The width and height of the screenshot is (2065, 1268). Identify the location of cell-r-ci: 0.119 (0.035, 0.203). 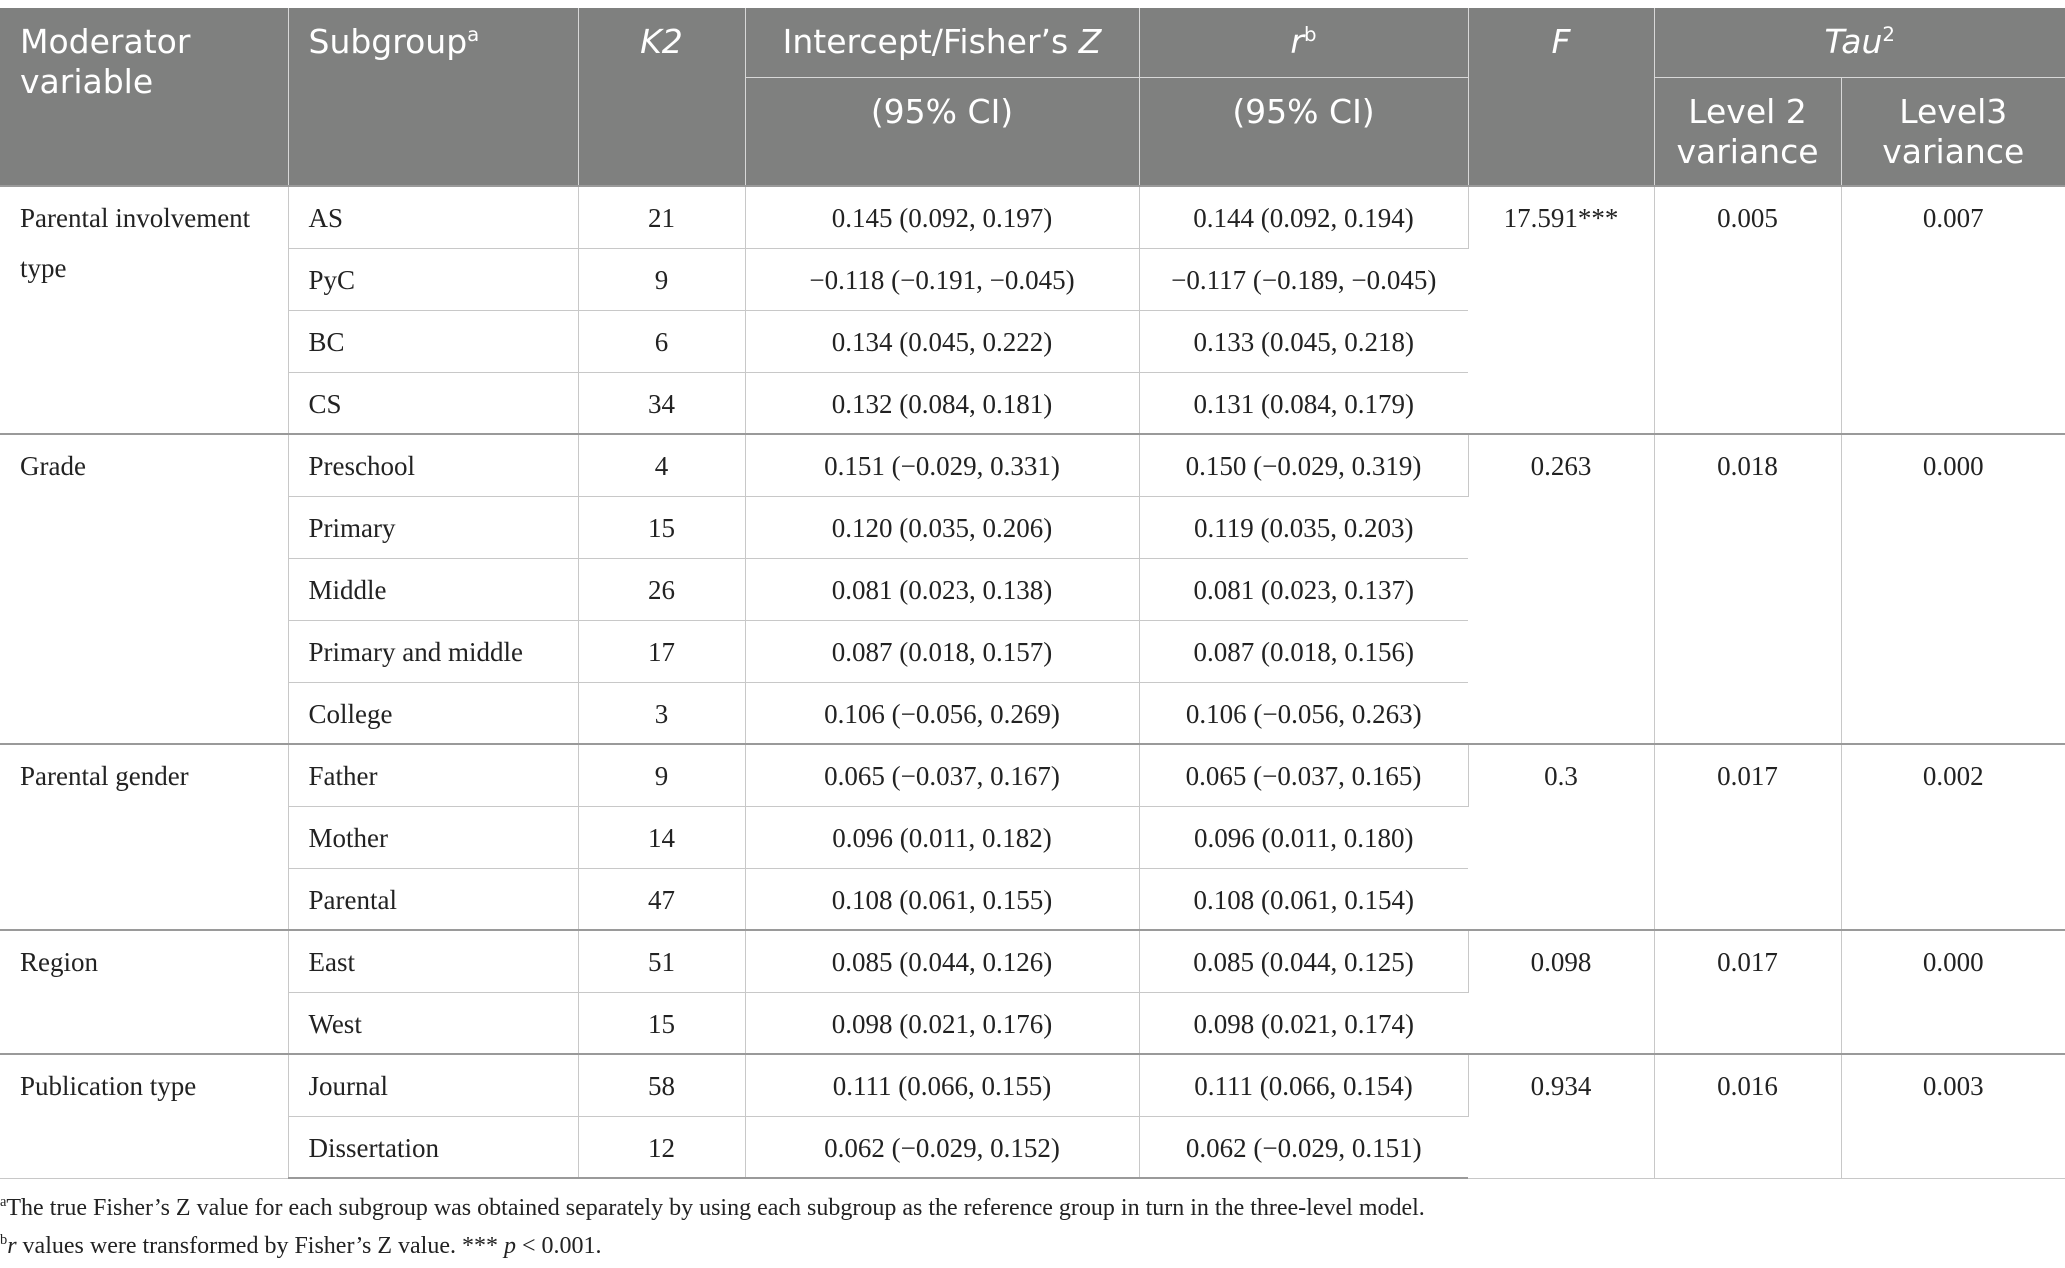
(1303, 527).